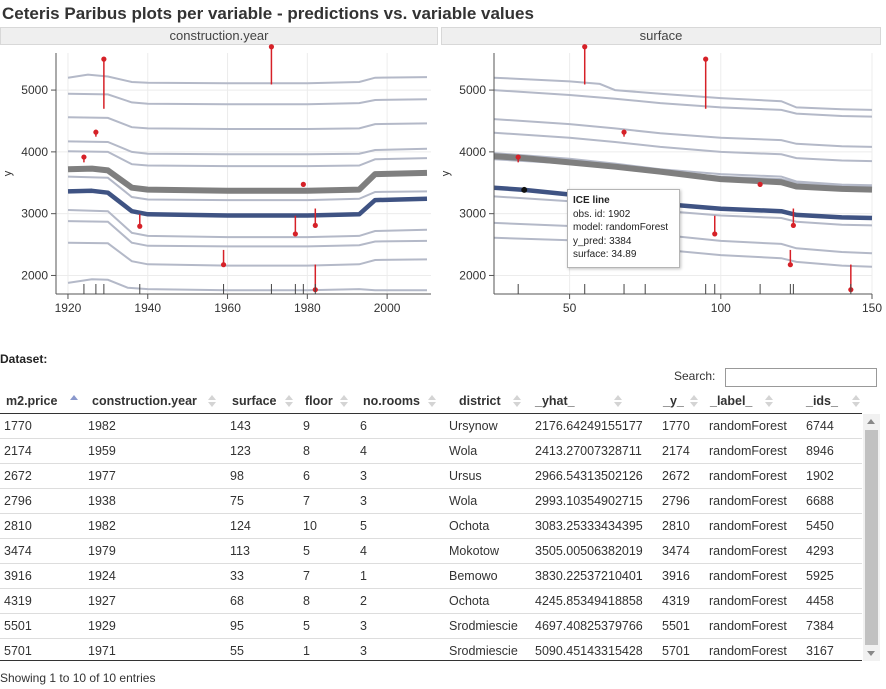 Image resolution: width=886 pixels, height=689 pixels. Describe the element at coordinates (480, 401) in the screenshot. I see `column-header-district: district` at that location.